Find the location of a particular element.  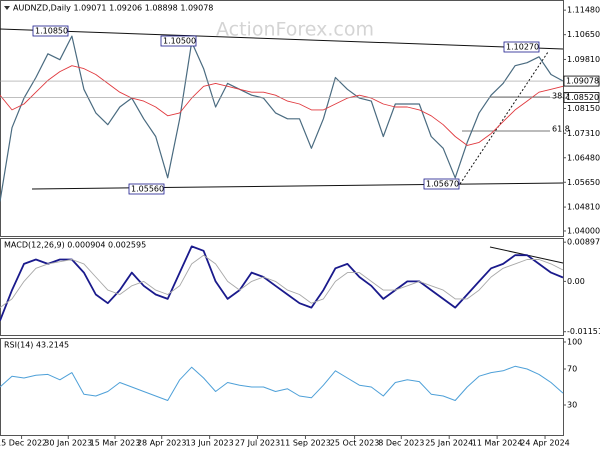

menu-icon is located at coordinates (7, 8).